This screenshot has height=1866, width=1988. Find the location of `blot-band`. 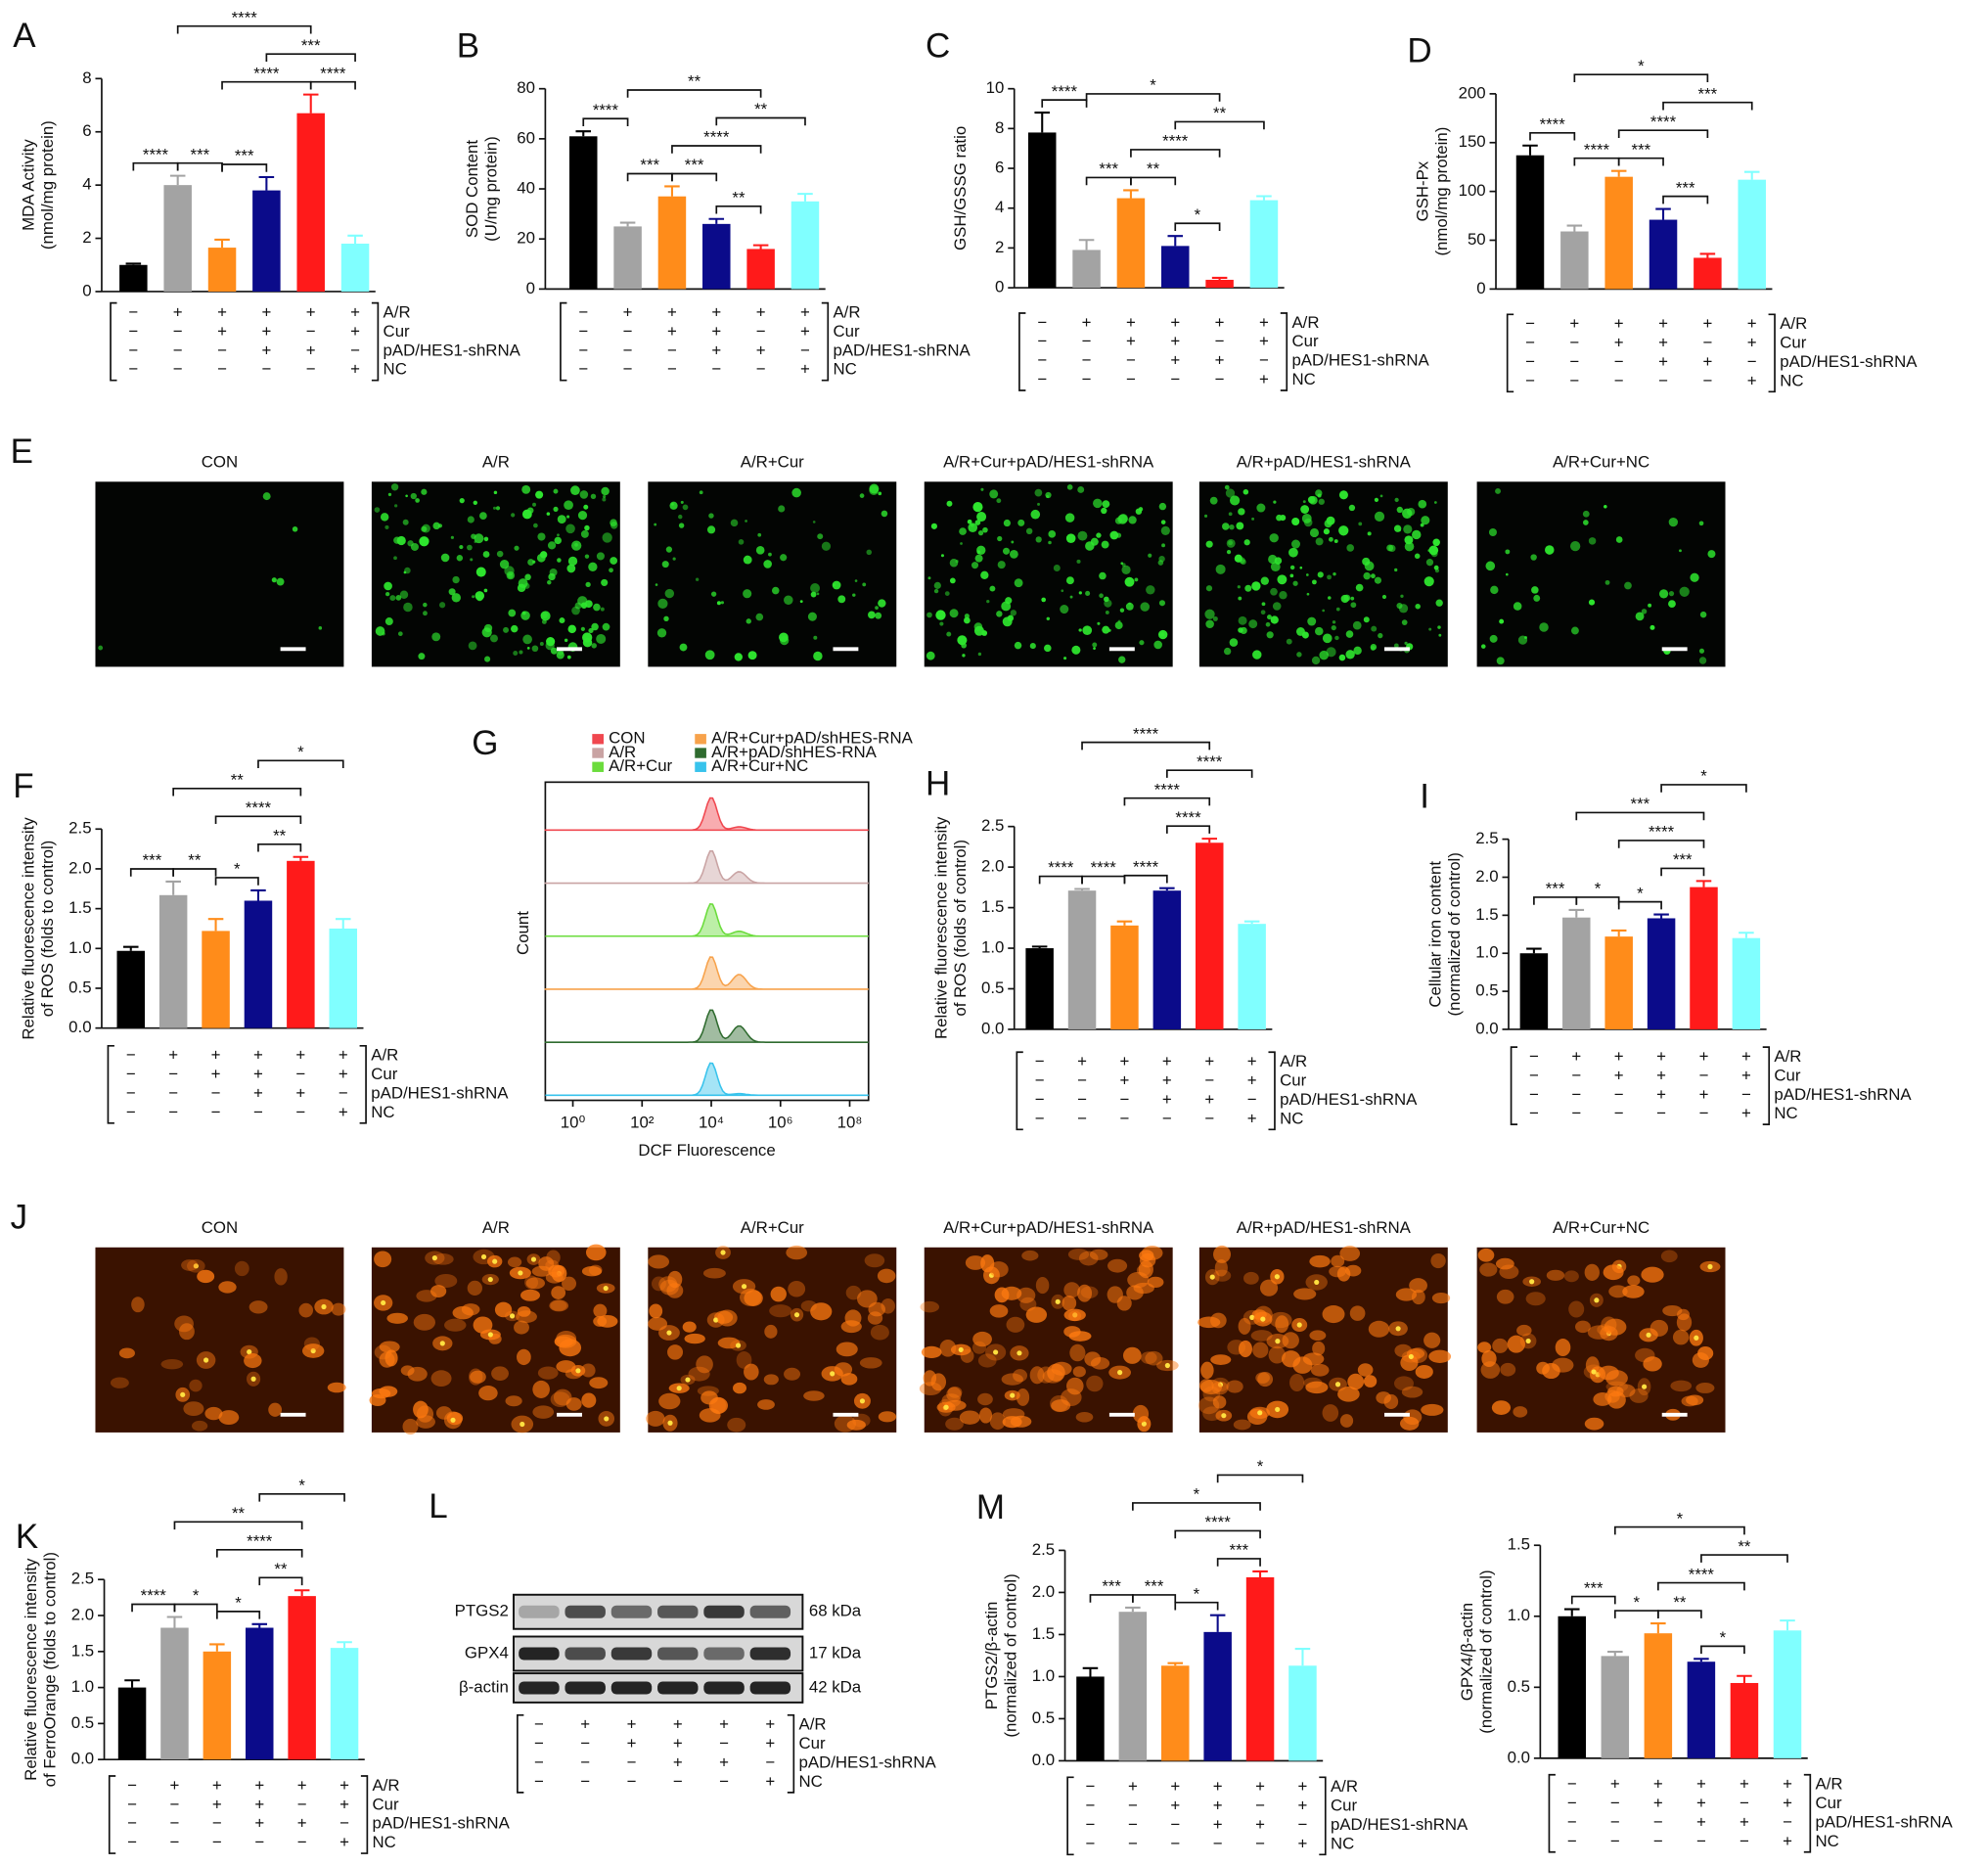

blot-band is located at coordinates (770, 1611).